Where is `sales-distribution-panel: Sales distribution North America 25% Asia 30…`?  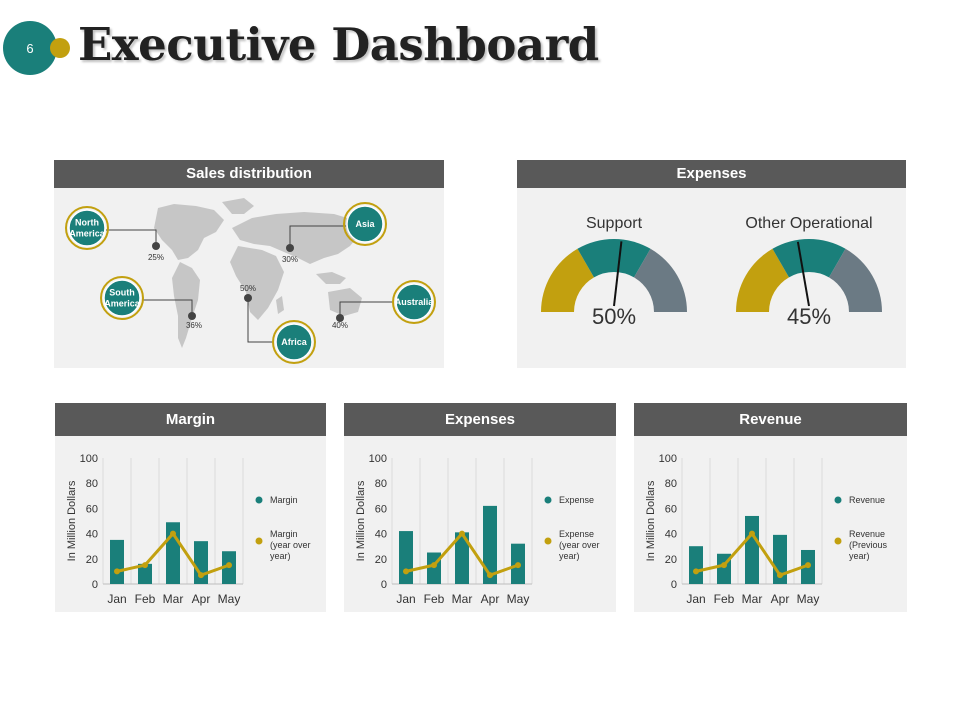
sales-distribution-panel: Sales distribution North America 25% Asia 30… is located at coordinates (249, 264).